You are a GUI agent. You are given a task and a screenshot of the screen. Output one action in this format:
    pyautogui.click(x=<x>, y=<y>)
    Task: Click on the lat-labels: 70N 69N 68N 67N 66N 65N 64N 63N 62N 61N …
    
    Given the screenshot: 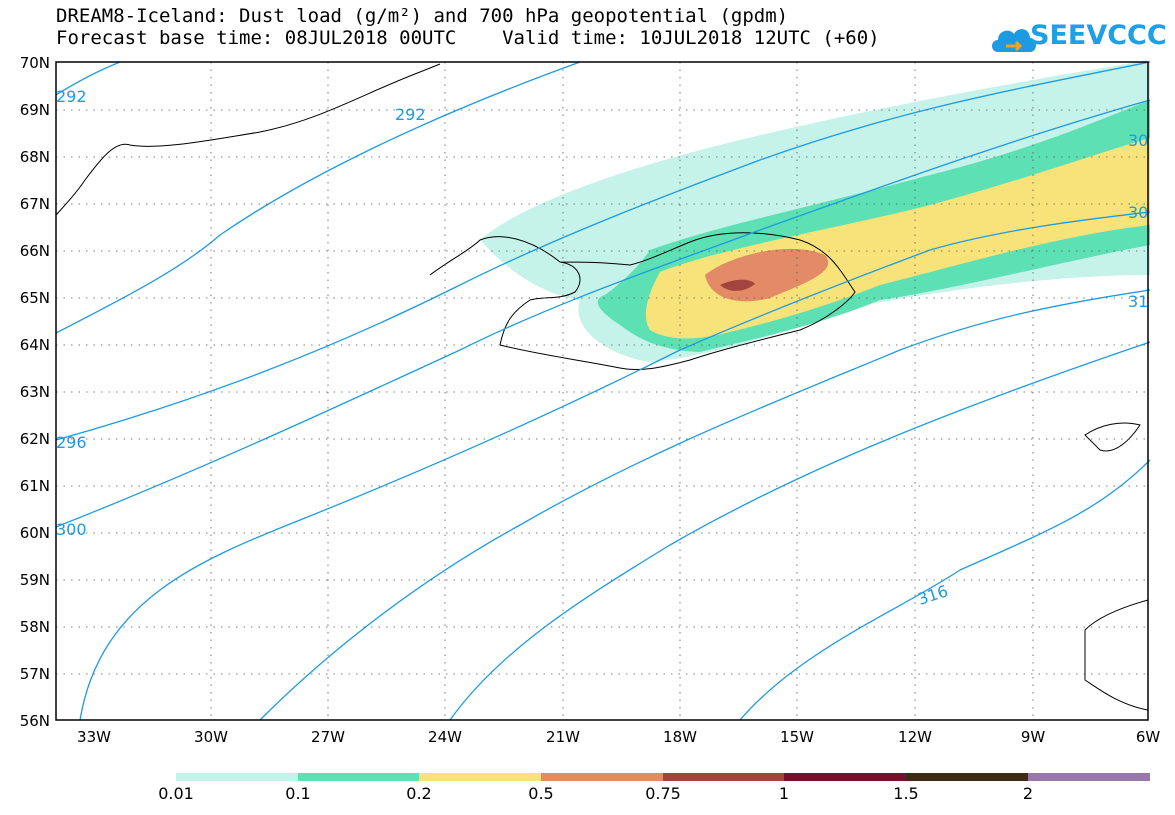 What is the action you would take?
    pyautogui.click(x=35, y=392)
    